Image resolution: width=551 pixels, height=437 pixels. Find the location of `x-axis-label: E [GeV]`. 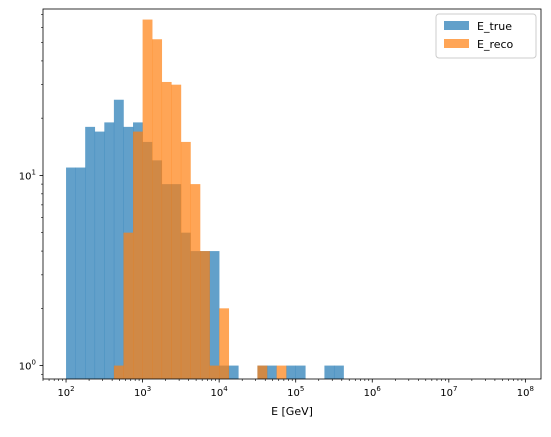

x-axis-label: E [GeV] is located at coordinates (292, 411).